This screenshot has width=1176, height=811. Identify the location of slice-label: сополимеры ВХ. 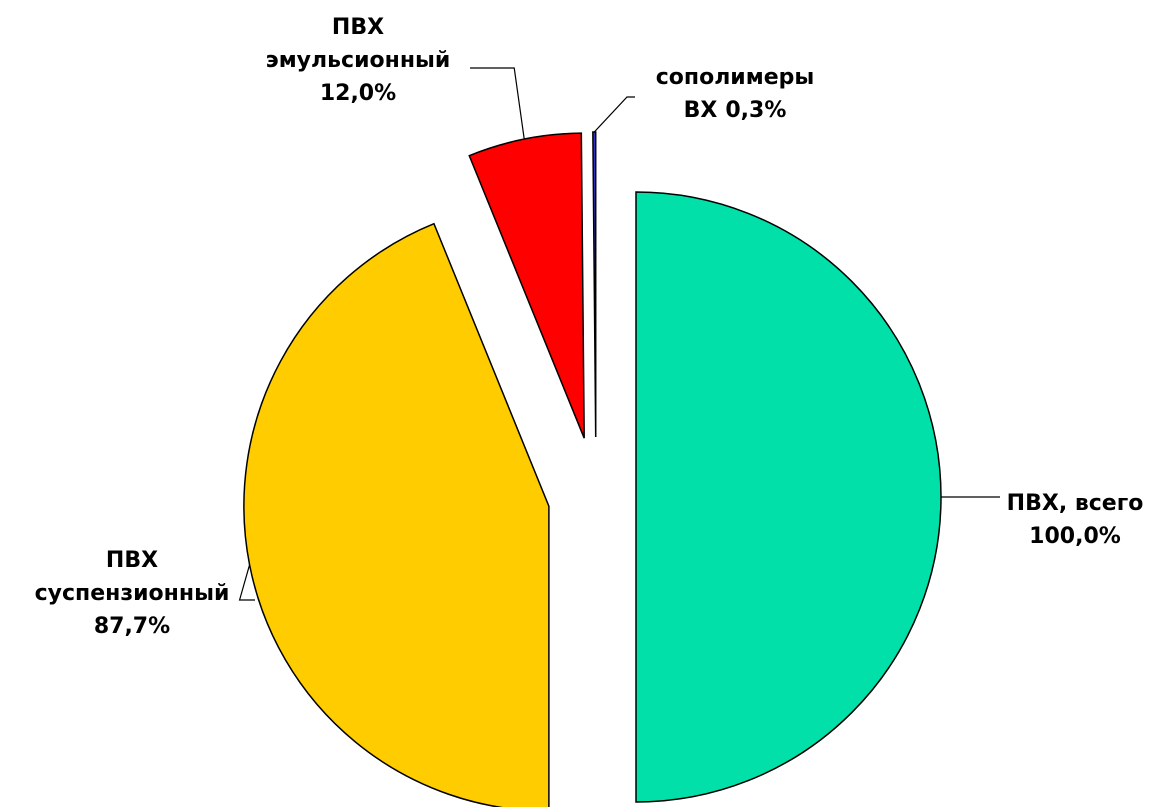
(735, 94).